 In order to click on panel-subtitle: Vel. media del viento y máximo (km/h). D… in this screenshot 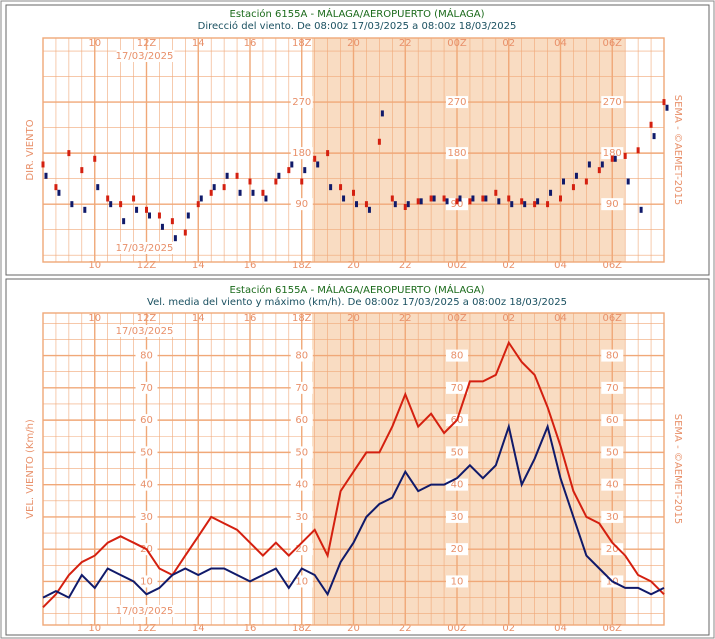, I will do `click(357, 302)`.